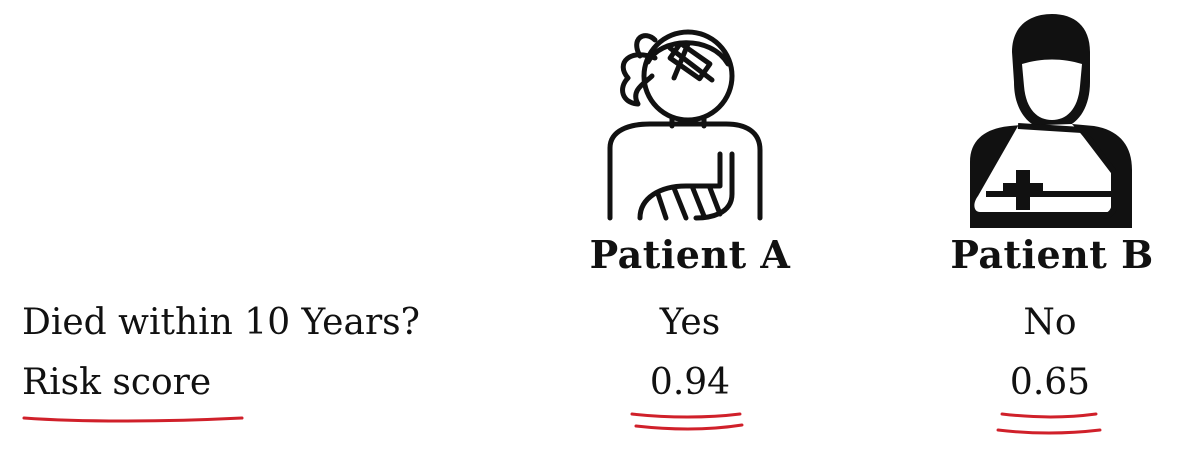 Image resolution: width=1184 pixels, height=458 pixels. I want to click on patient-a-score-underline, so click(687, 421).